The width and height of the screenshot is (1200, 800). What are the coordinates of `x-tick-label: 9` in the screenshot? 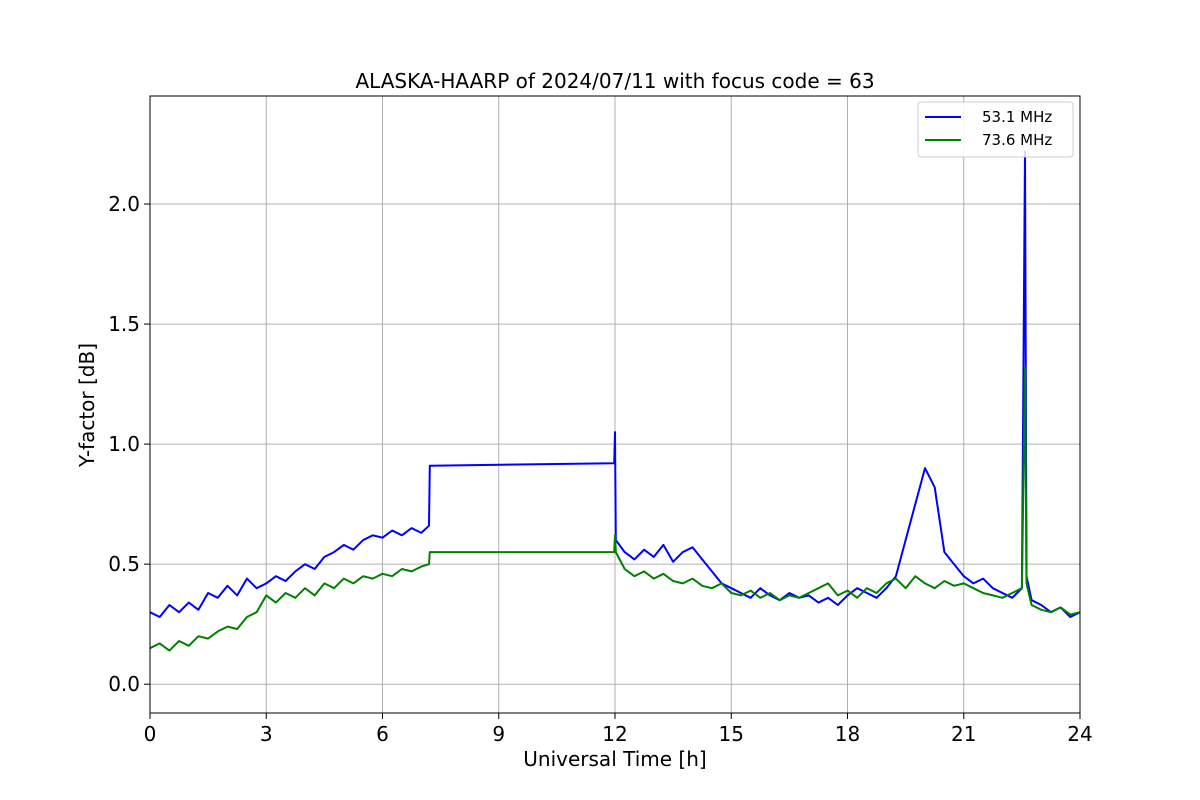 It's located at (498, 734).